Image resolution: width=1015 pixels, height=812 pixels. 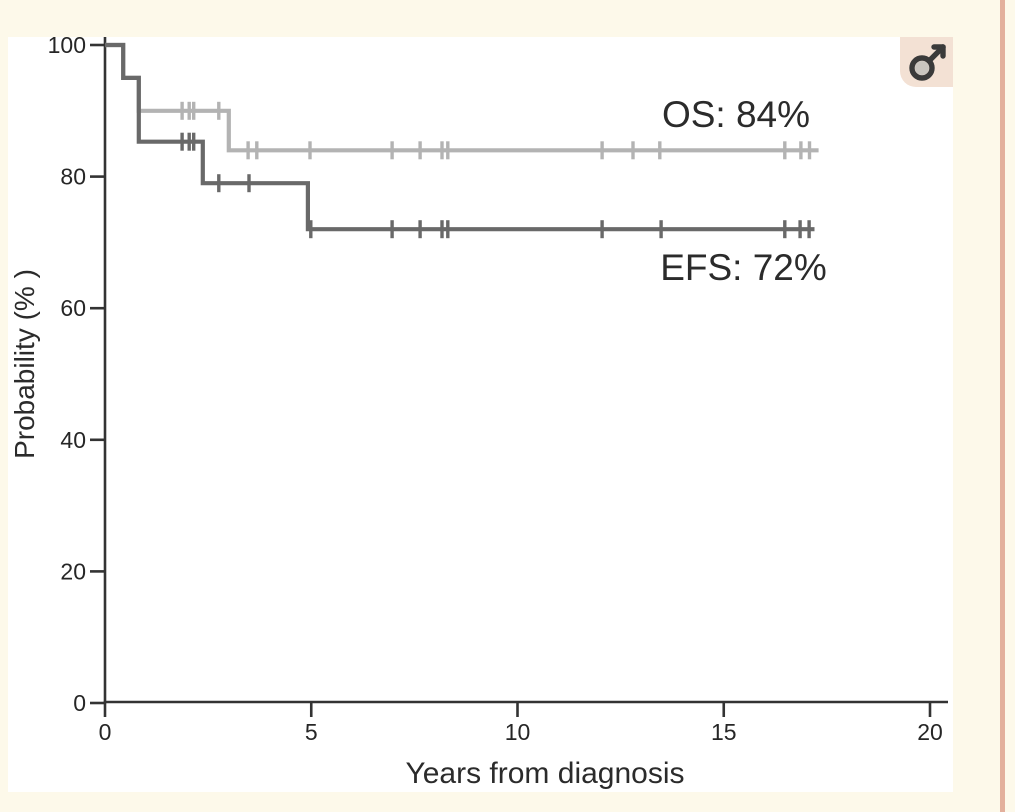 What do you see at coordinates (67, 45) in the screenshot?
I see `y-tick-label: 100` at bounding box center [67, 45].